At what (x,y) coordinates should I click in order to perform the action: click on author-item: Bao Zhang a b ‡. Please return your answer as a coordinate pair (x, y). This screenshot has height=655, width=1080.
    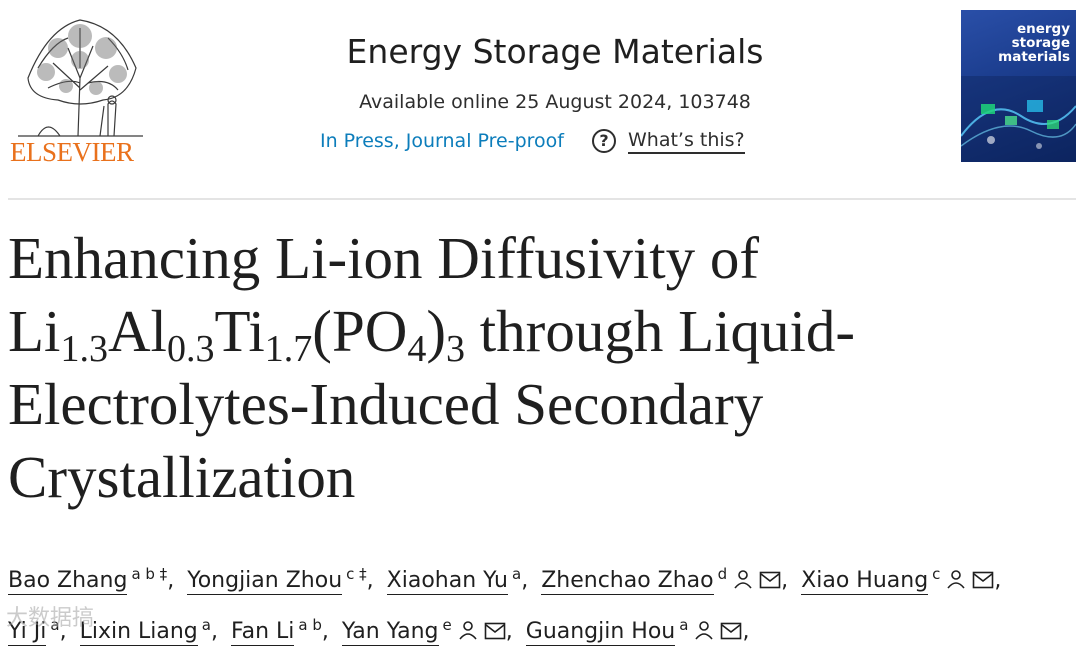
    Looking at the image, I should click on (88, 580).